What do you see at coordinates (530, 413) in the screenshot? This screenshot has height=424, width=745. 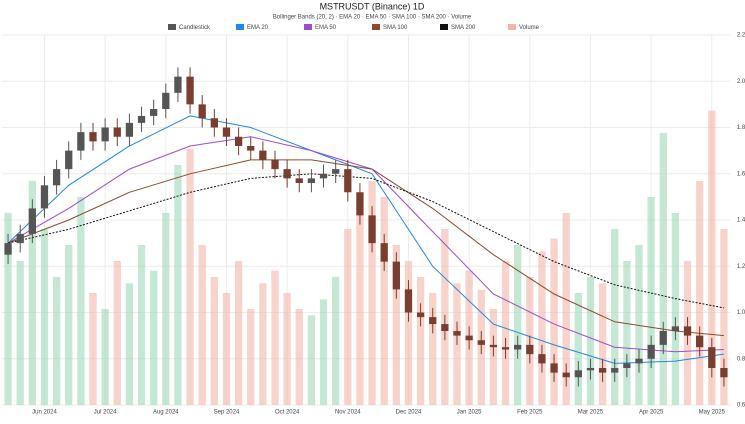 I see `x-tick-label: Feb 2025` at bounding box center [530, 413].